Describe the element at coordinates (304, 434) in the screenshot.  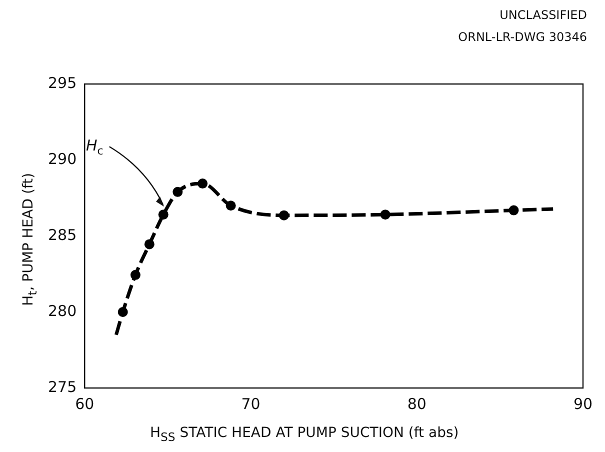
I see `x-axis-title: H$_{SS}$ STATIC HEAD AT PUMP SUCTION (ft abs)` at that location.